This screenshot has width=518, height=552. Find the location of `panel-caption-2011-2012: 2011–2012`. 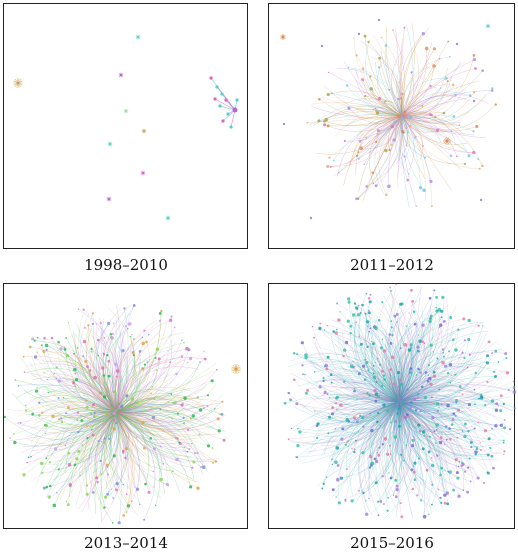

panel-caption-2011-2012: 2011–2012 is located at coordinates (392, 265).